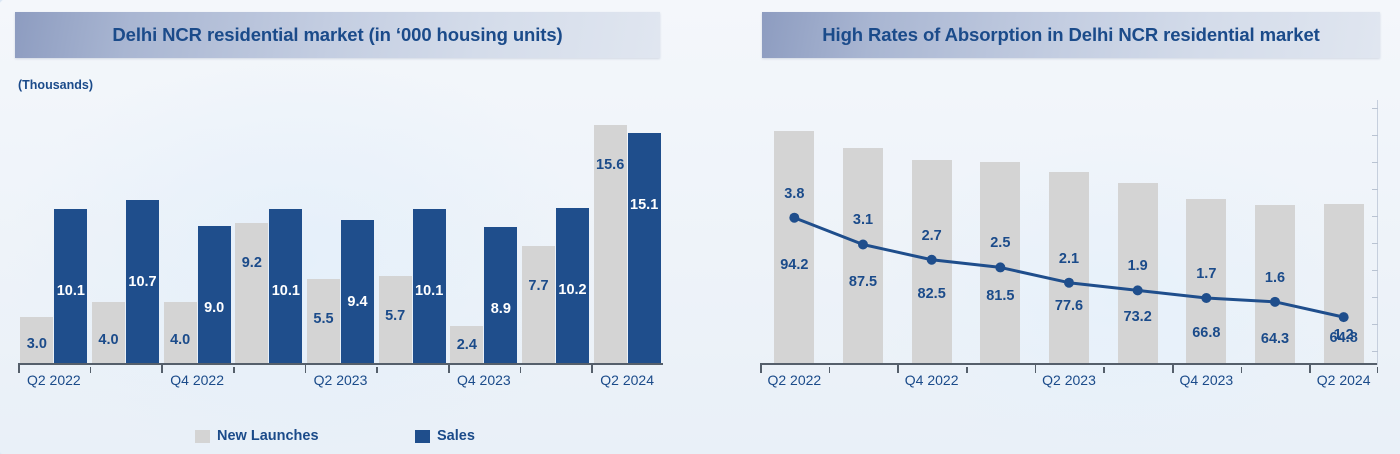 Image resolution: width=1400 pixels, height=454 pixels. Describe the element at coordinates (1000, 243) in the screenshot. I see `line-label-year-to-sales-Q1 2023: 2.5` at that location.